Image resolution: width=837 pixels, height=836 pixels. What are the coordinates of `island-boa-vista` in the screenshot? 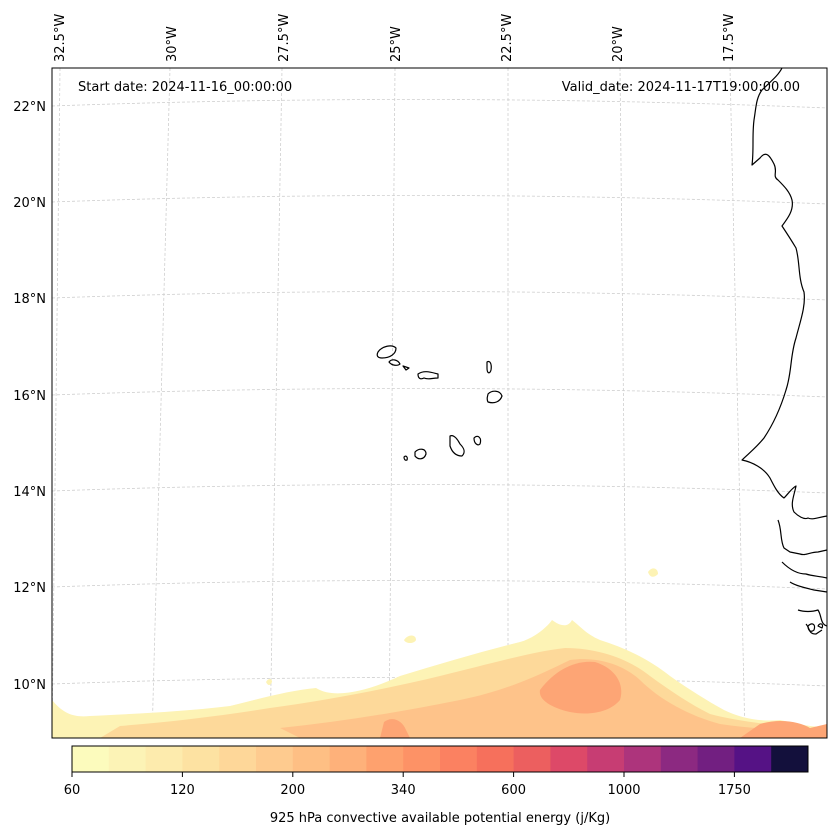 It's located at (494, 397).